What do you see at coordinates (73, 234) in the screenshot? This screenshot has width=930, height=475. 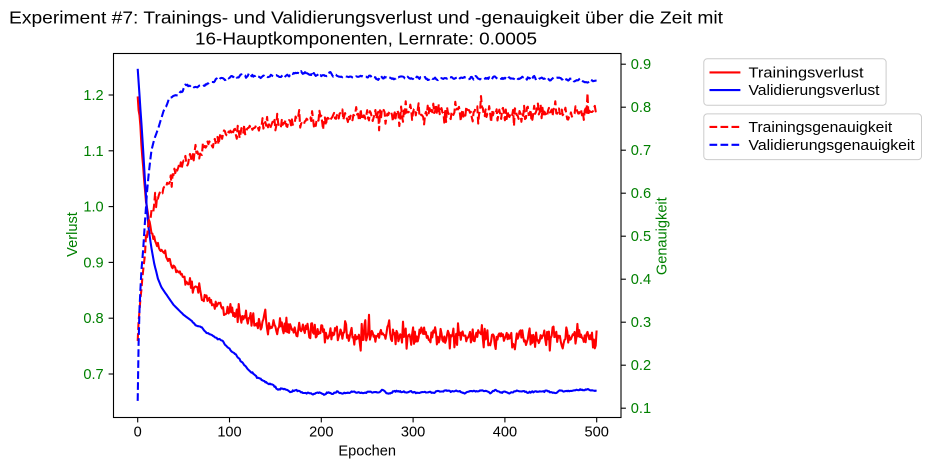 I see `svg-text: Verlust` at bounding box center [73, 234].